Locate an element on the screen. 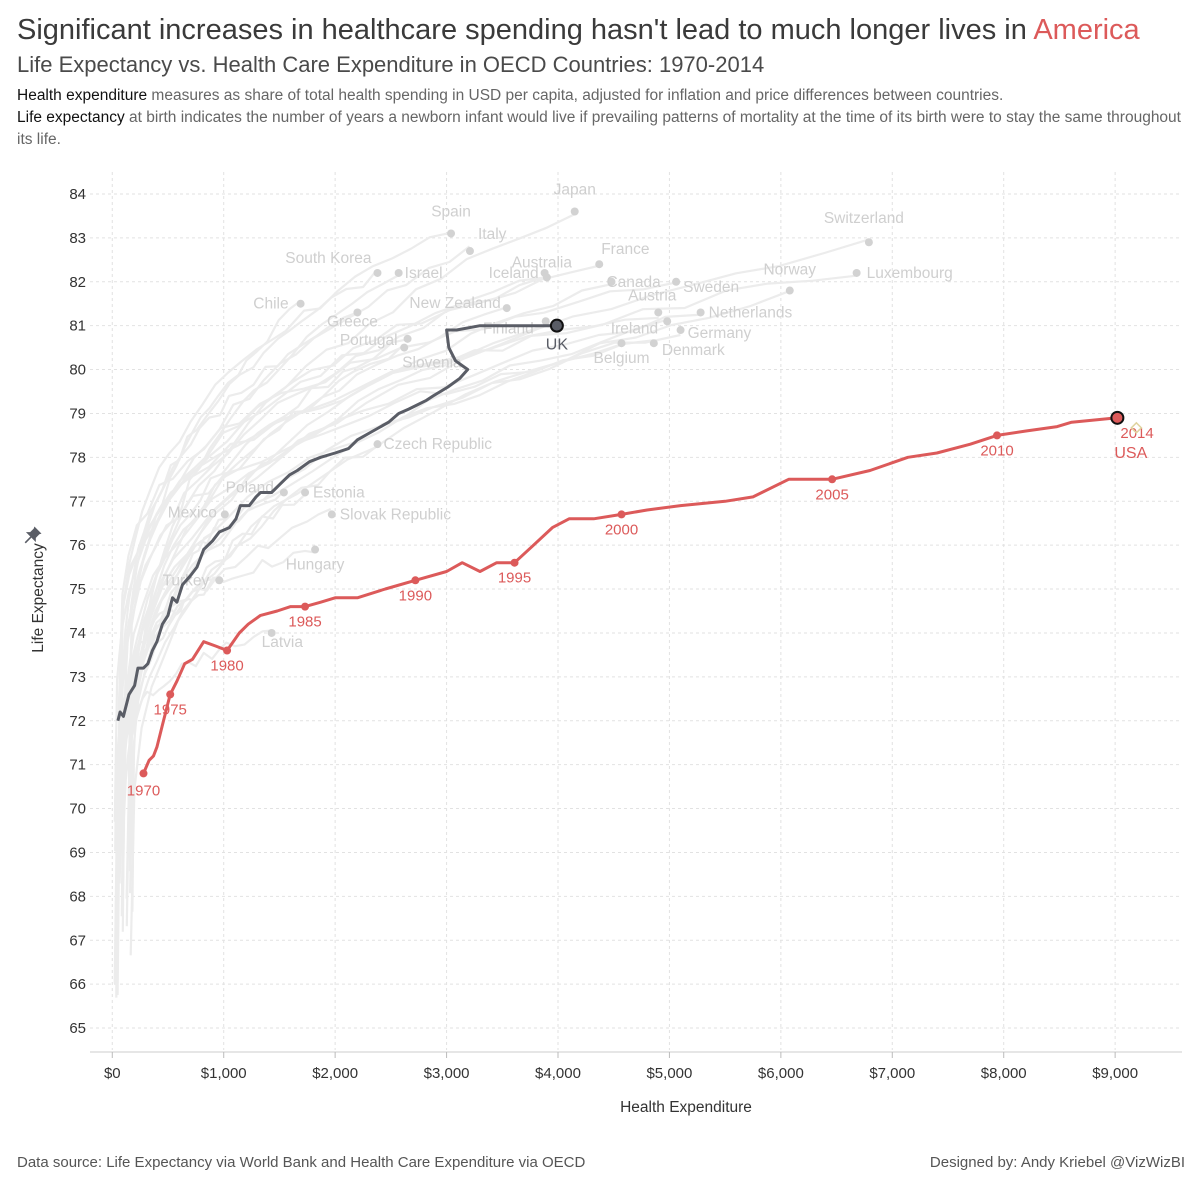  y-tick-label: 74 is located at coordinates (77, 633).